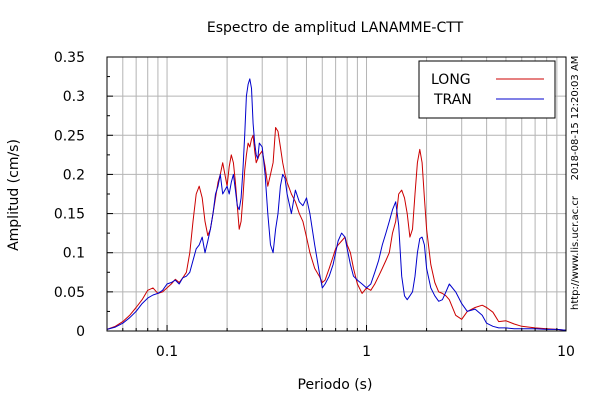 The image size is (600, 400). I want to click on source-url-text: http://www.lis.ucr.ac.cr, so click(575, 252).